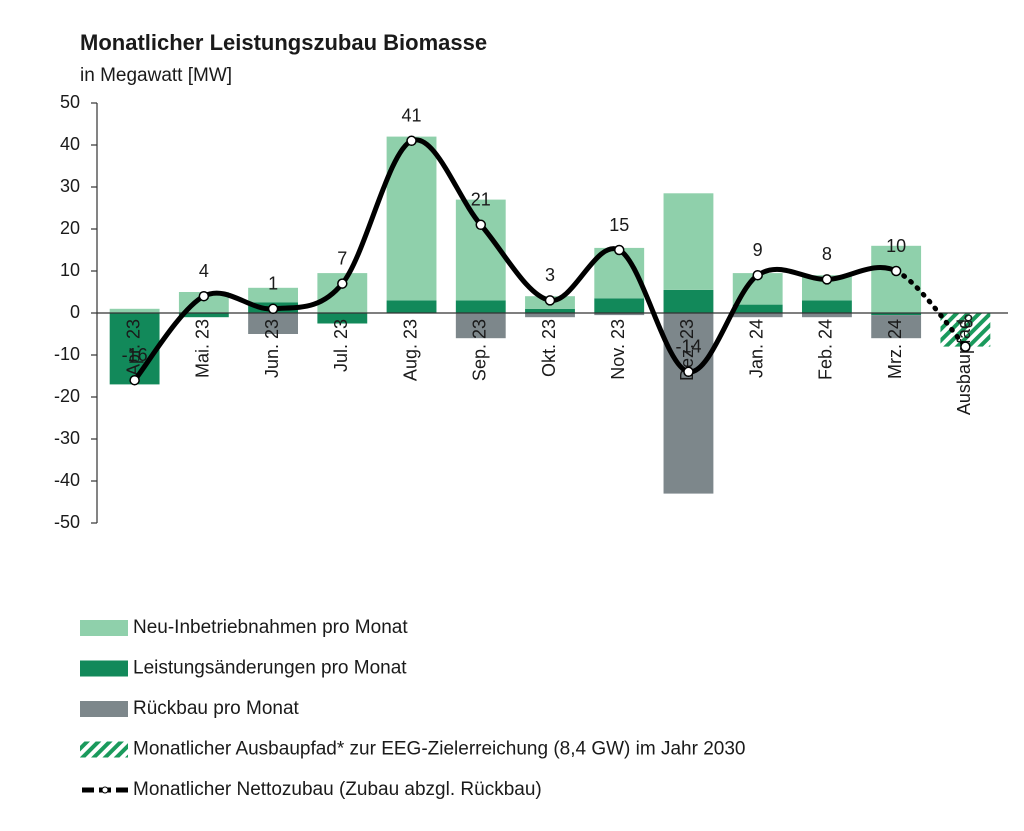  I want to click on chart-subtitle: in Megawatt [MW], so click(156, 75).